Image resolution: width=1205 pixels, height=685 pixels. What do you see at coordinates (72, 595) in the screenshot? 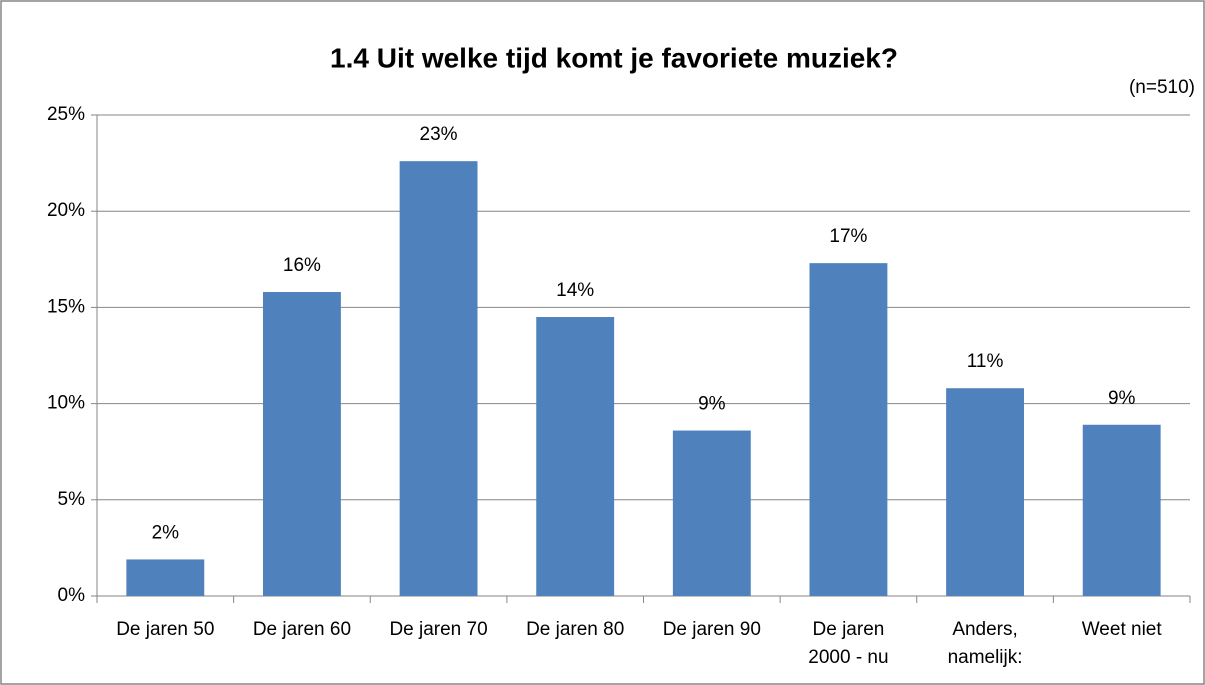
I see `y-tick-label: 0%` at bounding box center [72, 595].